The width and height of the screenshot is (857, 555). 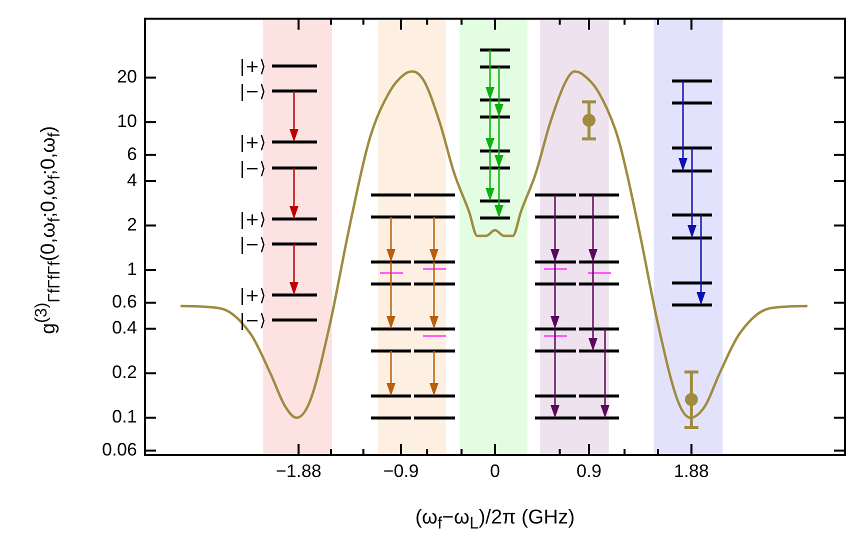 I want to click on y-tick-label: 2, so click(x=131, y=224).